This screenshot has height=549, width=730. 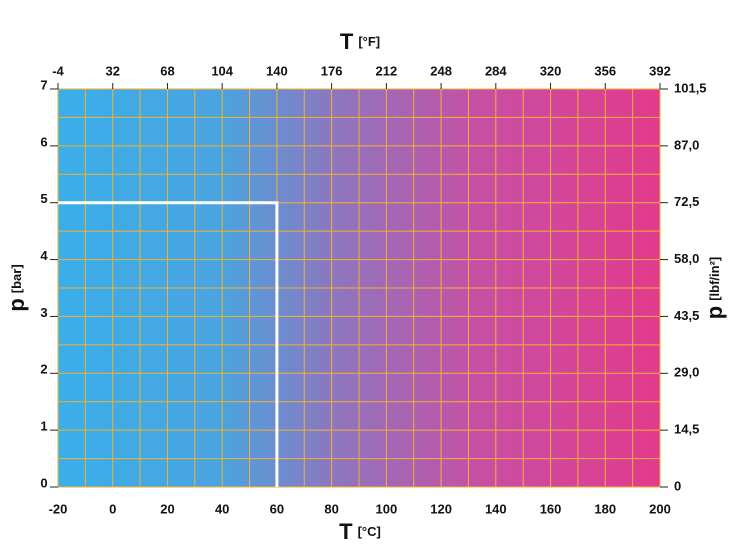 What do you see at coordinates (714, 279) in the screenshot?
I see `y2-unit: [lbf/in²]` at bounding box center [714, 279].